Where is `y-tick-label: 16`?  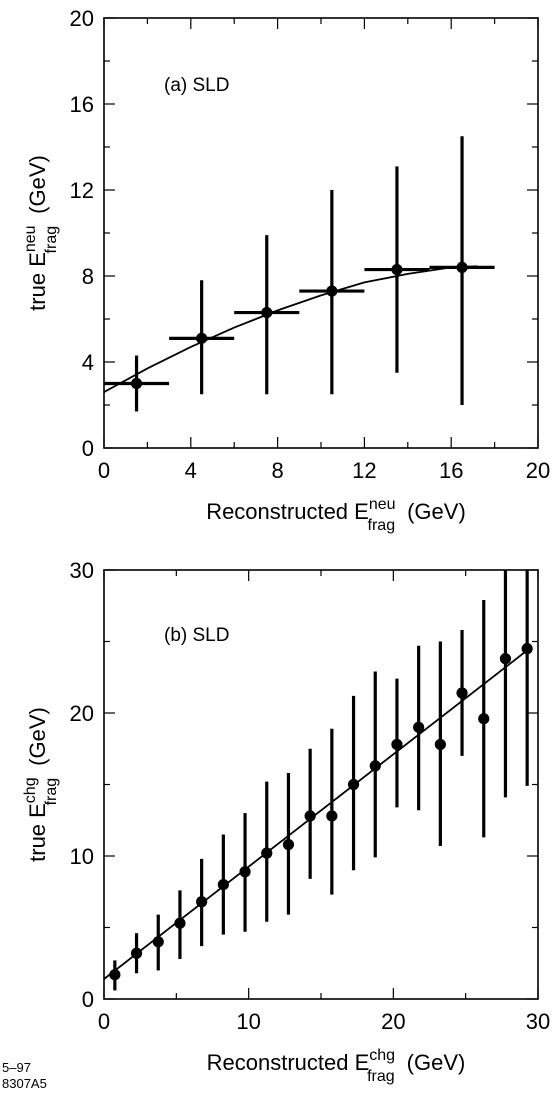 y-tick-label: 16 is located at coordinates (82, 104).